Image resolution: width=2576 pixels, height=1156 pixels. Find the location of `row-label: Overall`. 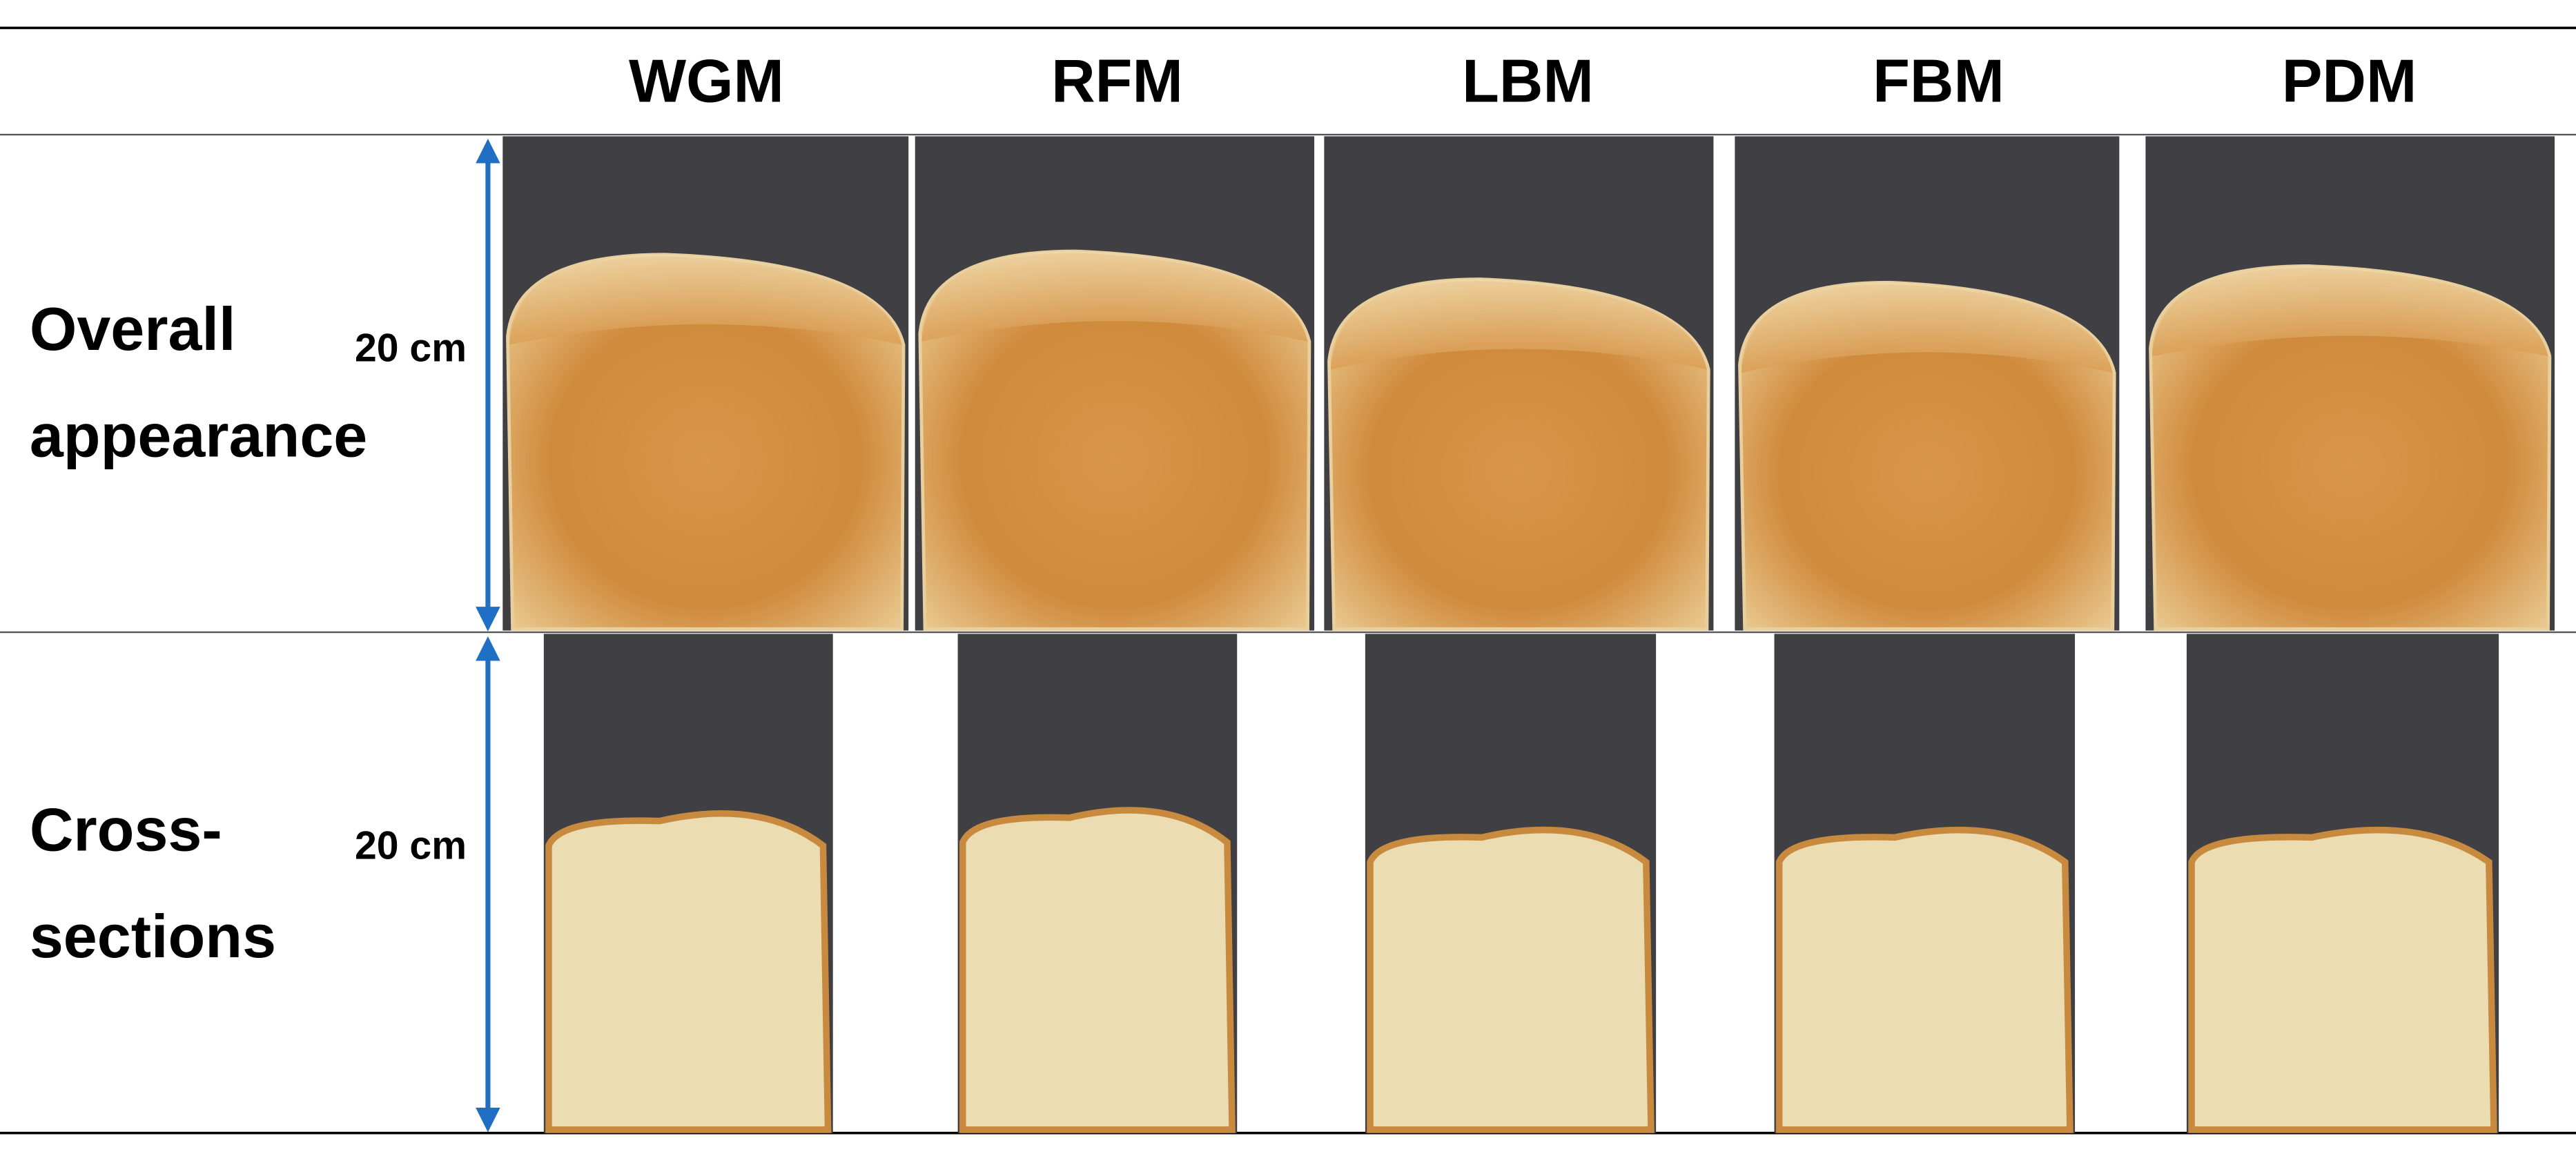

row-label: Overall is located at coordinates (133, 329).